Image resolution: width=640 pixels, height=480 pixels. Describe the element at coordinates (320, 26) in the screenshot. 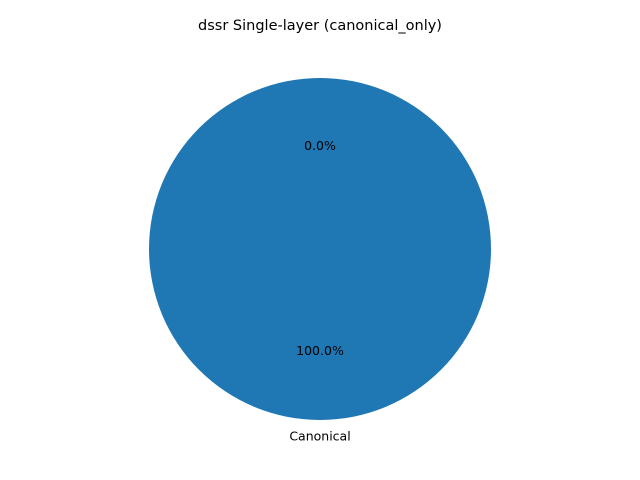

I see `chart-title: dssr Single-layer (canonical_only)` at that location.